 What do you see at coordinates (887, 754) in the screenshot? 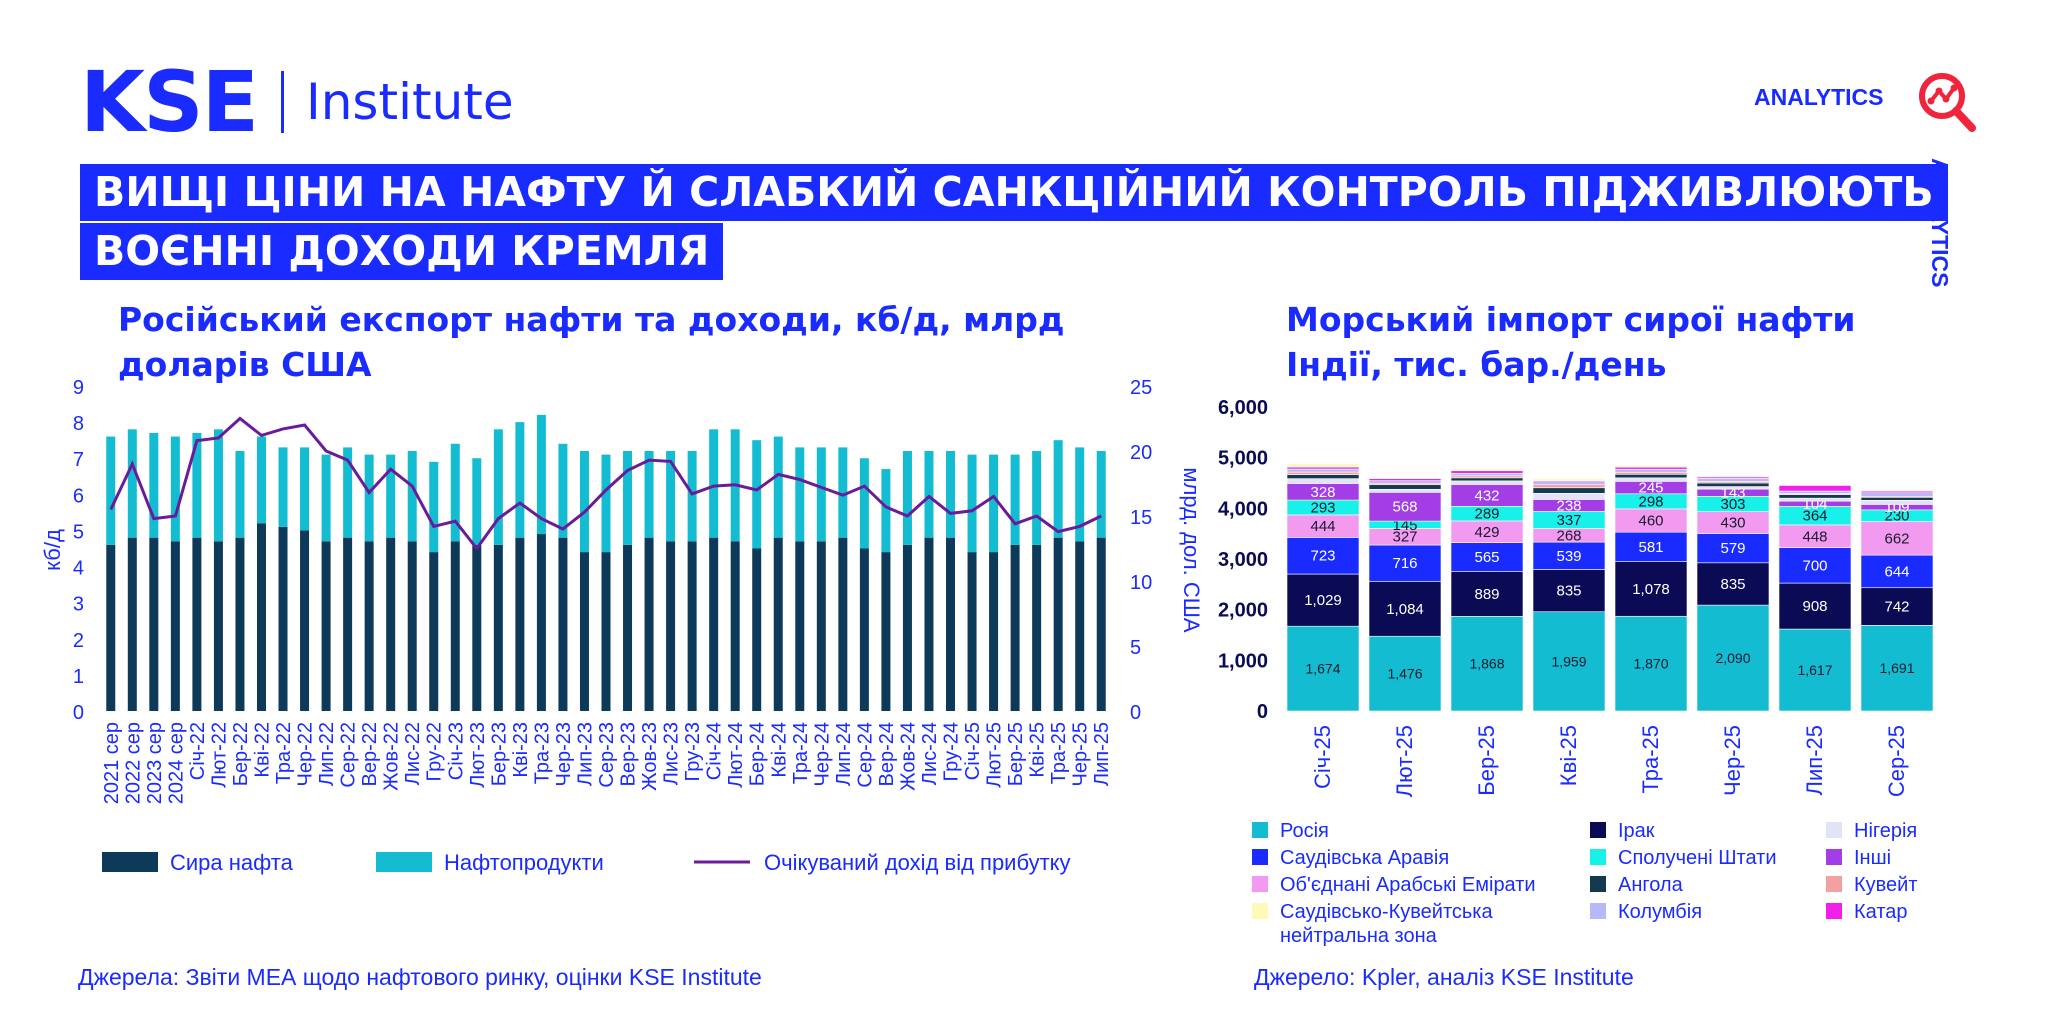
I see `x-tick-label: Вер-24` at bounding box center [887, 754].